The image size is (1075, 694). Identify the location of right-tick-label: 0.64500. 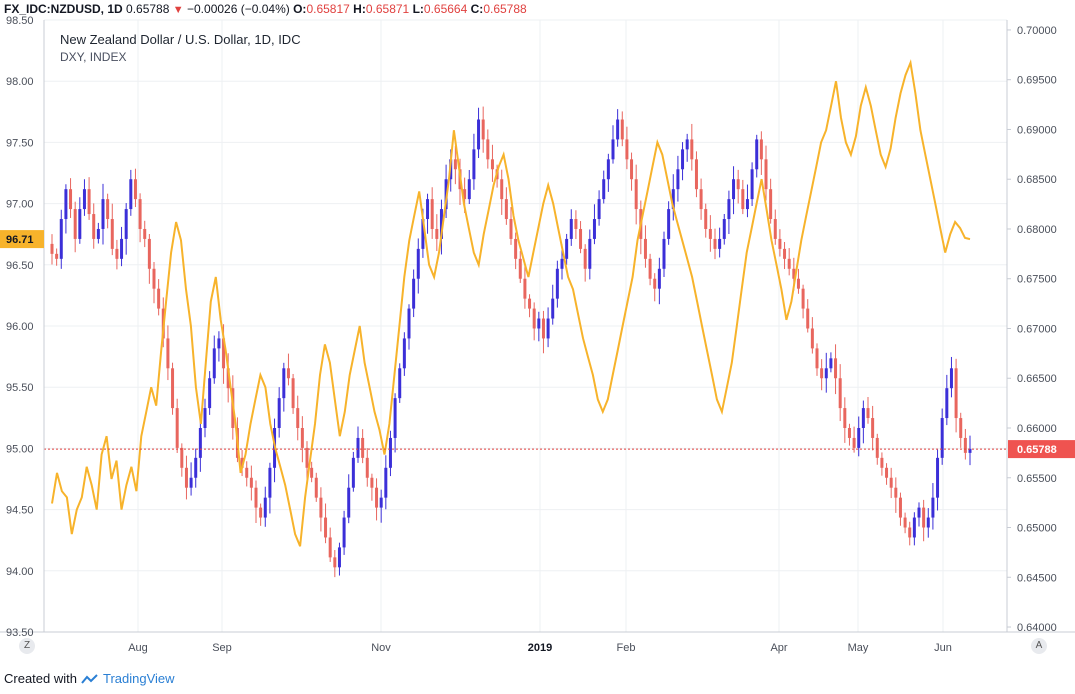
(1037, 578).